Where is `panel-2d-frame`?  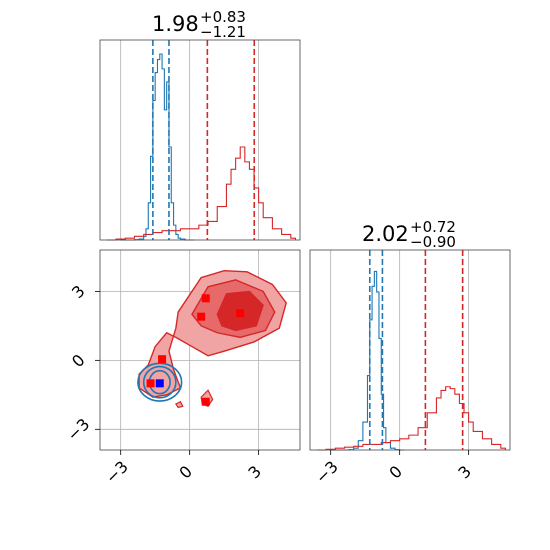 panel-2d-frame is located at coordinates (200, 350).